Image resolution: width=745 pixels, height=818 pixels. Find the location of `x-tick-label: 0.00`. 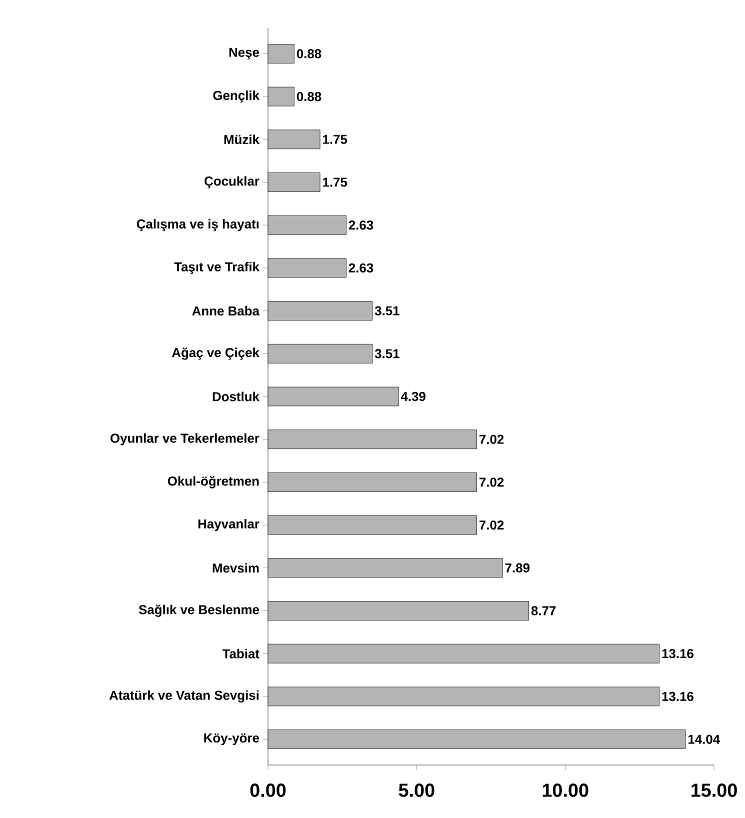

x-tick-label: 0.00 is located at coordinates (268, 790).